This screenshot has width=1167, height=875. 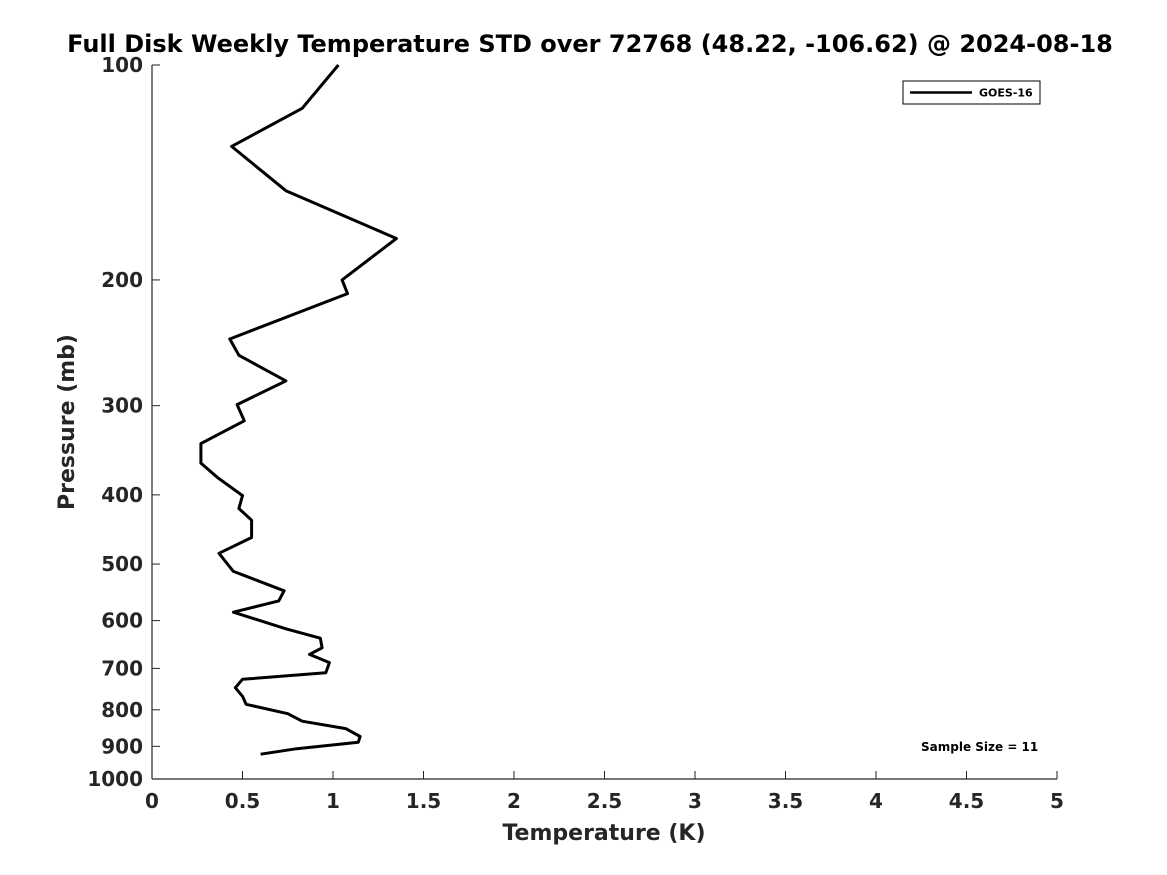 What do you see at coordinates (785, 801) in the screenshot?
I see `x-tick-label: 3.5` at bounding box center [785, 801].